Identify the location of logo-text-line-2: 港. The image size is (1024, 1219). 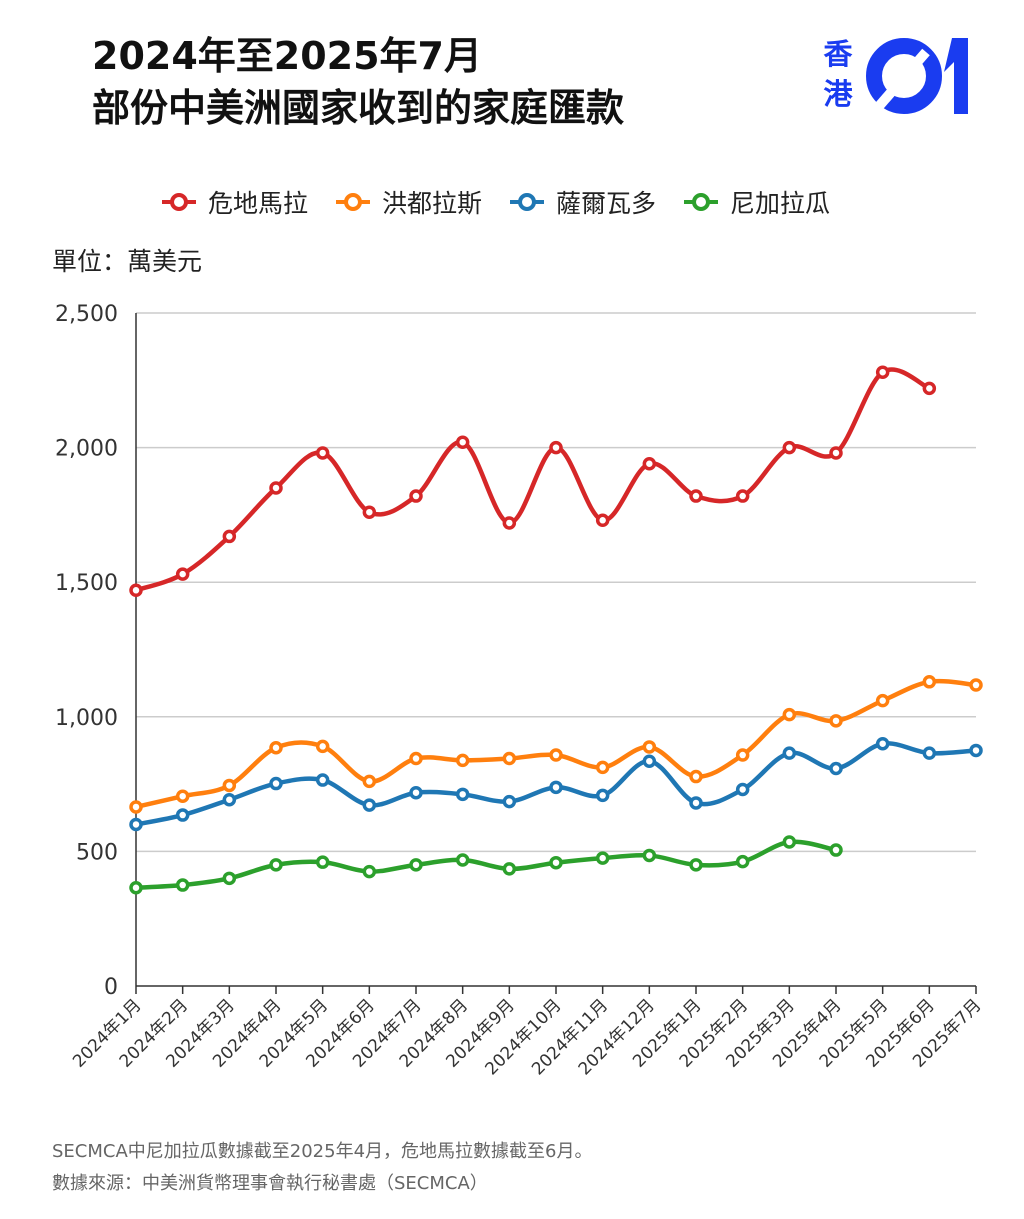
(838, 94).